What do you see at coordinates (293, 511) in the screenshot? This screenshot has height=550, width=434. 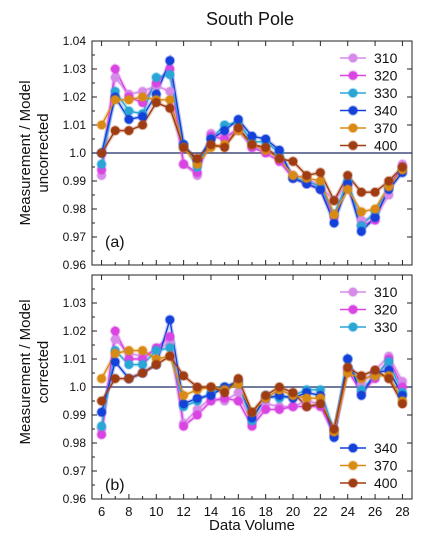 I see `x-tick-label: 20` at bounding box center [293, 511].